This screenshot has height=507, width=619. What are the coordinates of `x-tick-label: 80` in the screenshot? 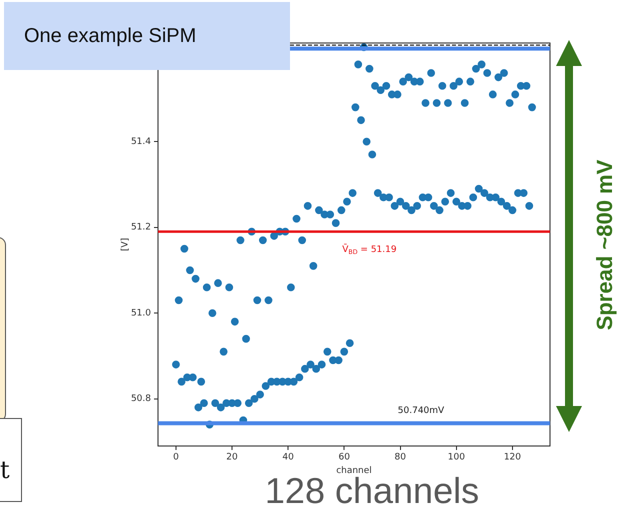 It's located at (400, 457).